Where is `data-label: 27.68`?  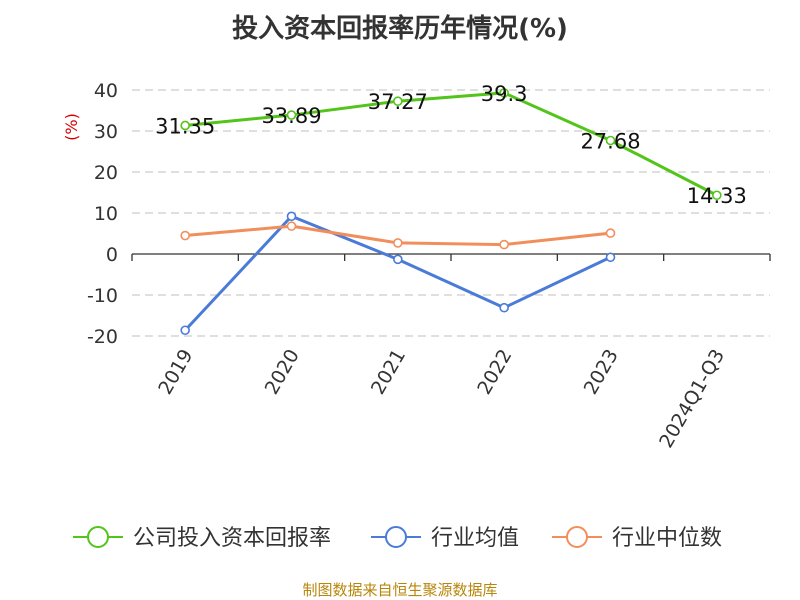
data-label: 27.68 is located at coordinates (610, 142).